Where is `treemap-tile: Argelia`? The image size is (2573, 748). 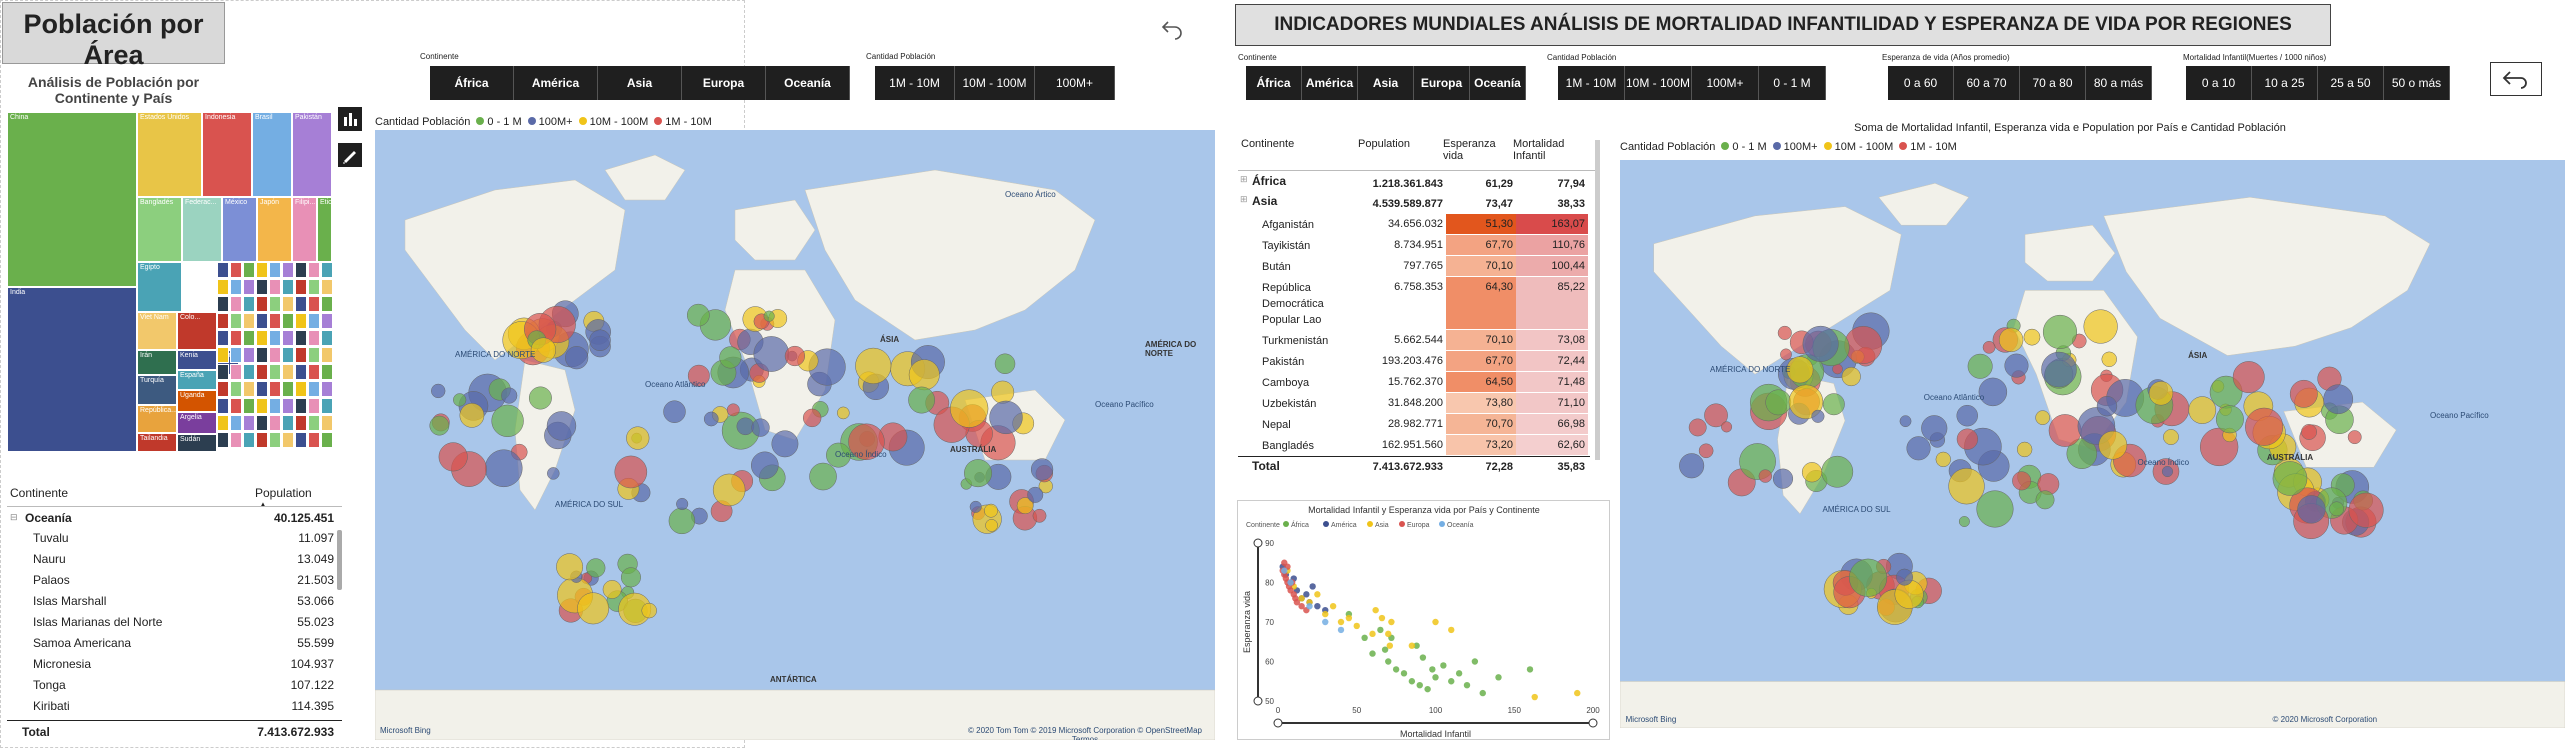
treemap-tile: Argelia is located at coordinates (197, 423).